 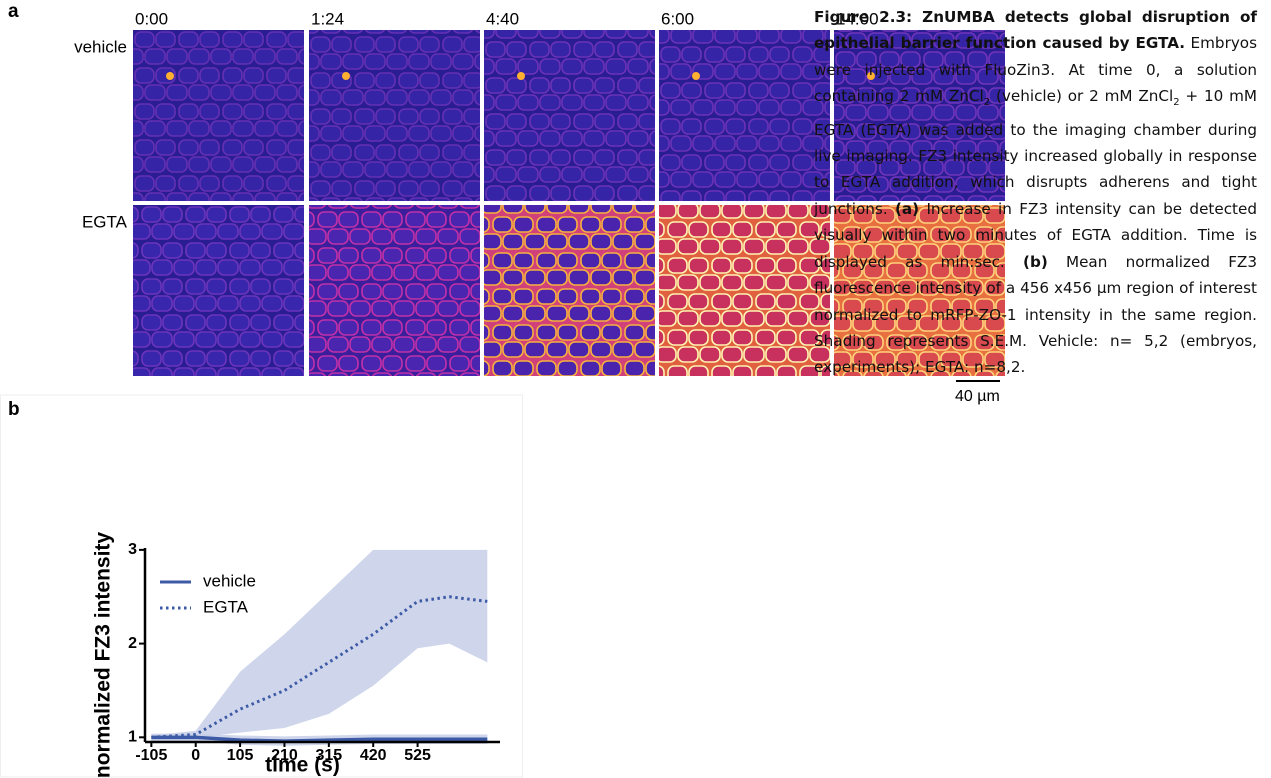 What do you see at coordinates (132, 549) in the screenshot?
I see `y-tick-label: 3` at bounding box center [132, 549].